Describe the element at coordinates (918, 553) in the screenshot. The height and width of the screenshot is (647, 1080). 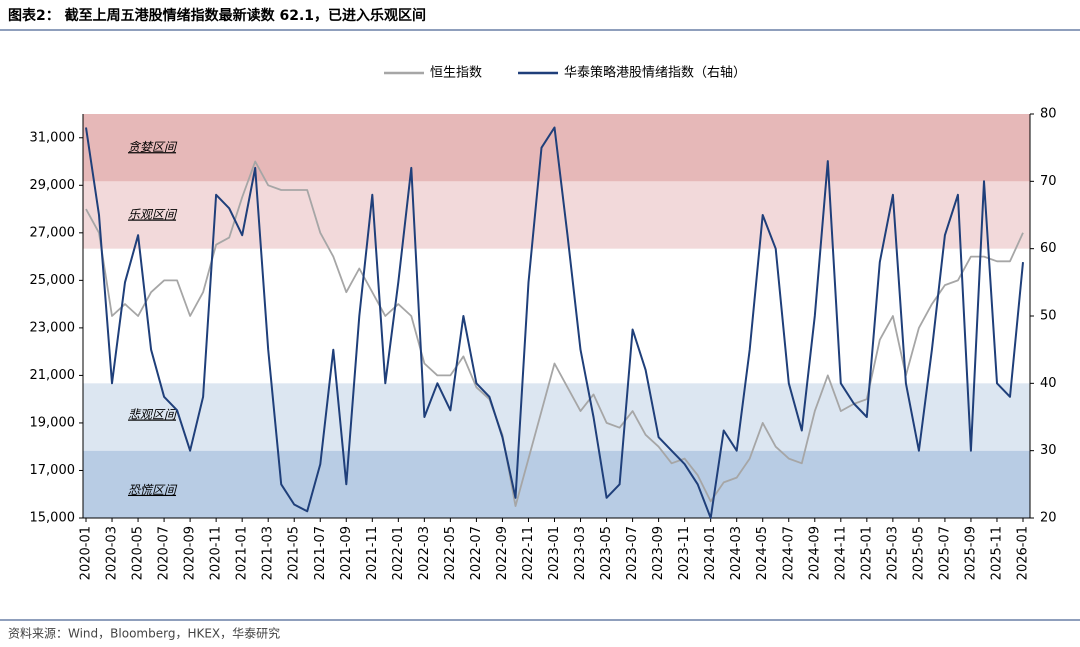
I see `x-tick-label: 2025-05` at that location.